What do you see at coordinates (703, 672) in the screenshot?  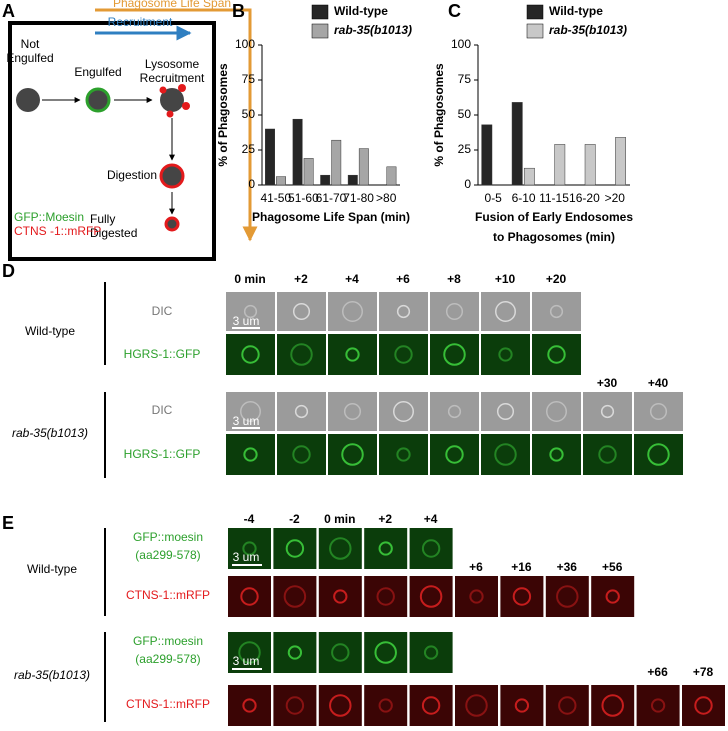 I see `time-label: +78` at bounding box center [703, 672].